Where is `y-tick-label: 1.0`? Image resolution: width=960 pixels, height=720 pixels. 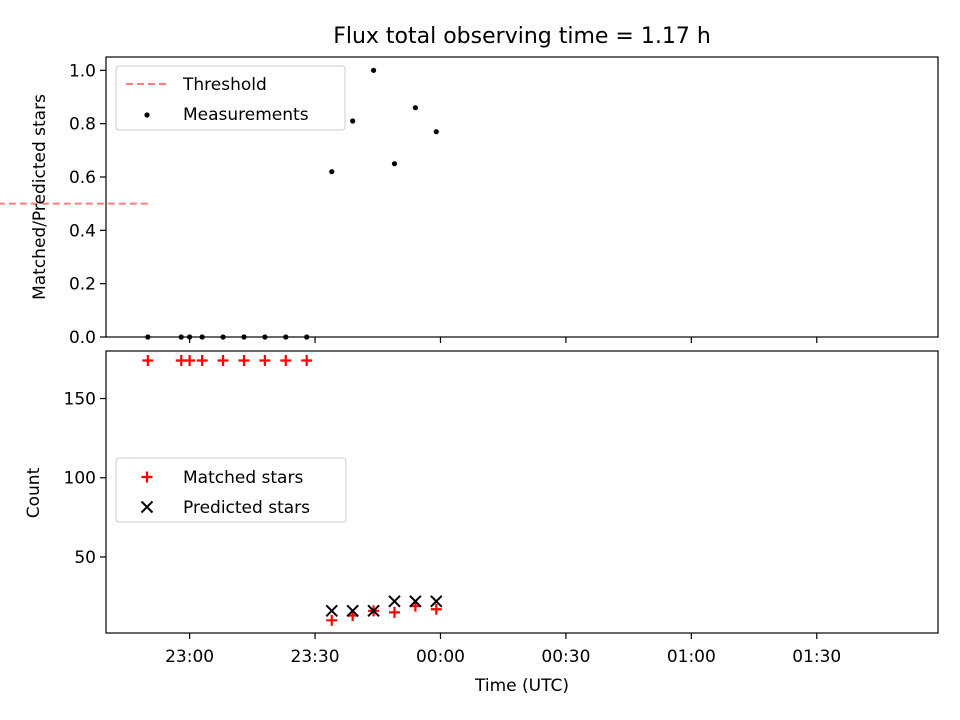 y-tick-label: 1.0 is located at coordinates (82, 71).